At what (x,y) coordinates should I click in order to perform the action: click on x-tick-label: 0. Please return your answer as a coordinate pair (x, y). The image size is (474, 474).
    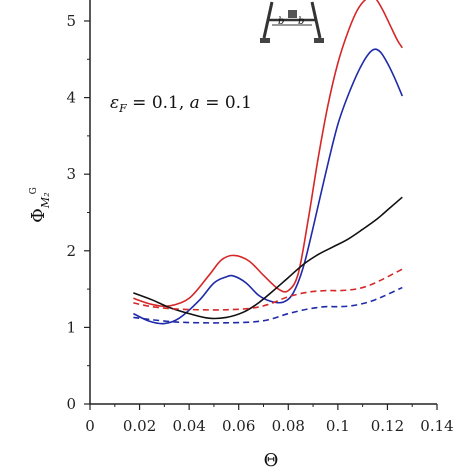
    Looking at the image, I should click on (90, 426).